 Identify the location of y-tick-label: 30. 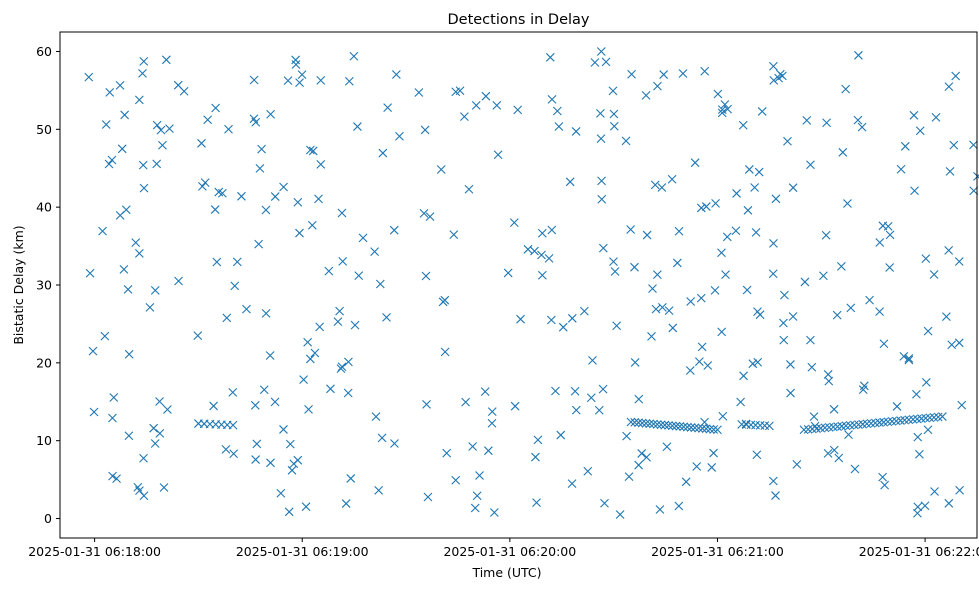
(44, 285).